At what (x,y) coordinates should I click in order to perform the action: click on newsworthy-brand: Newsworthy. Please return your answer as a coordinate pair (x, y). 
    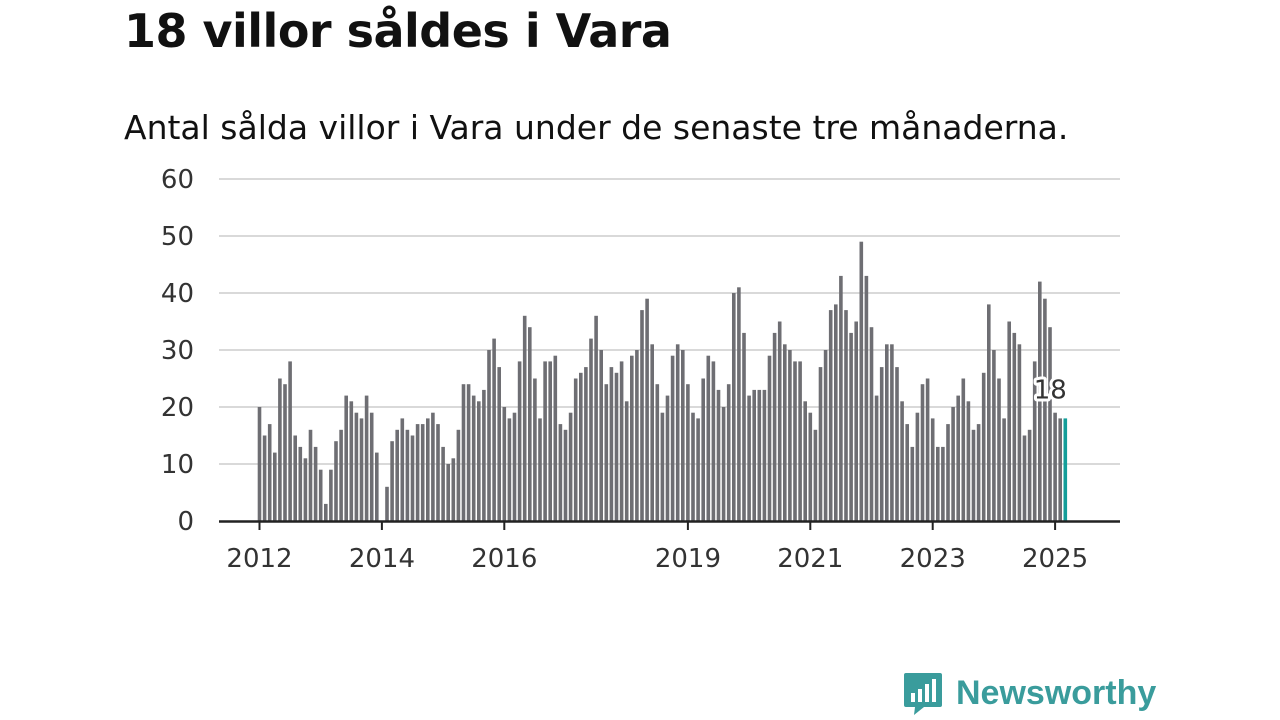
    Looking at the image, I should click on (1029, 693).